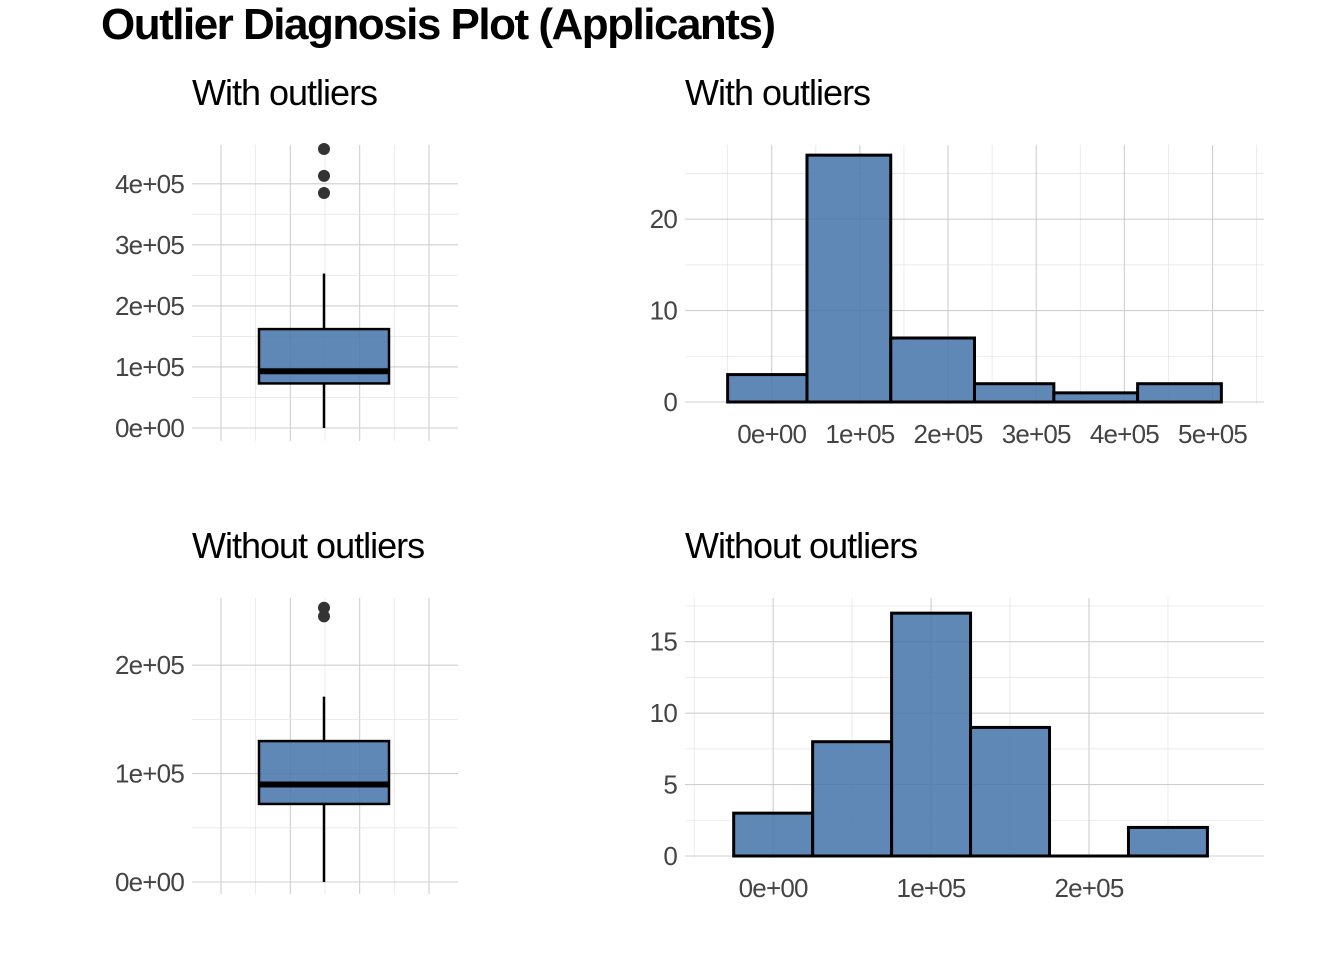 The height and width of the screenshot is (960, 1344). What do you see at coordinates (957, 297) in the screenshot?
I see `plot-hist-with: 0e+00 1e+05 2e+05 3e+05 4e+05 5e+05 0 10 20` at bounding box center [957, 297].